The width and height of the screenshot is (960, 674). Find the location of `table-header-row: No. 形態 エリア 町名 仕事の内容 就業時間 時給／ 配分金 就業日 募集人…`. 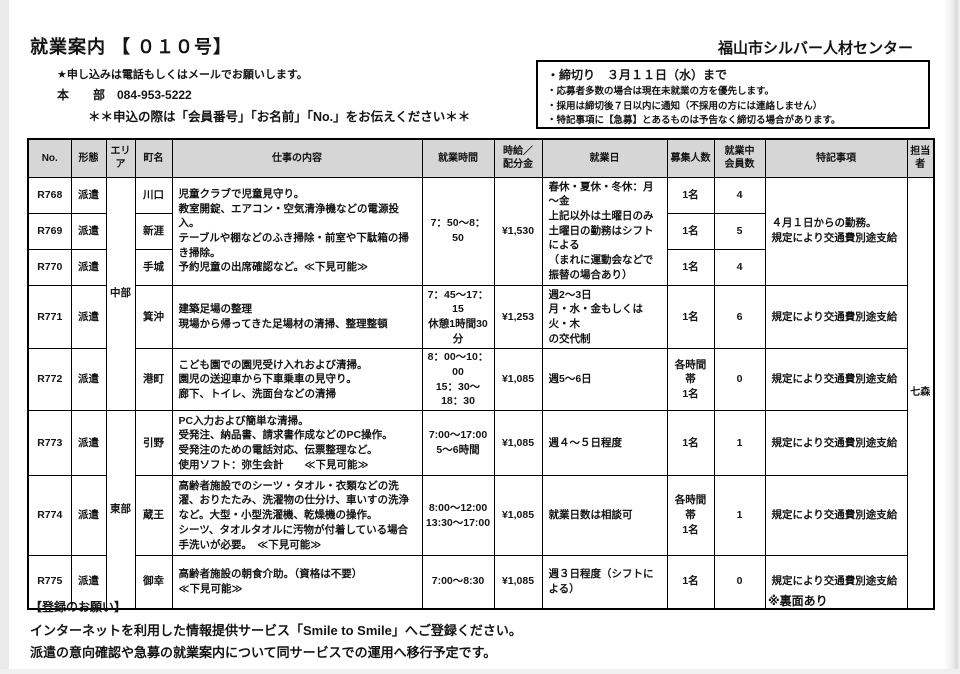

table-header-row: No. 形態 エリア 町名 仕事の内容 就業時間 時給／ 配分金 就業日 募集人… is located at coordinates (481, 158).